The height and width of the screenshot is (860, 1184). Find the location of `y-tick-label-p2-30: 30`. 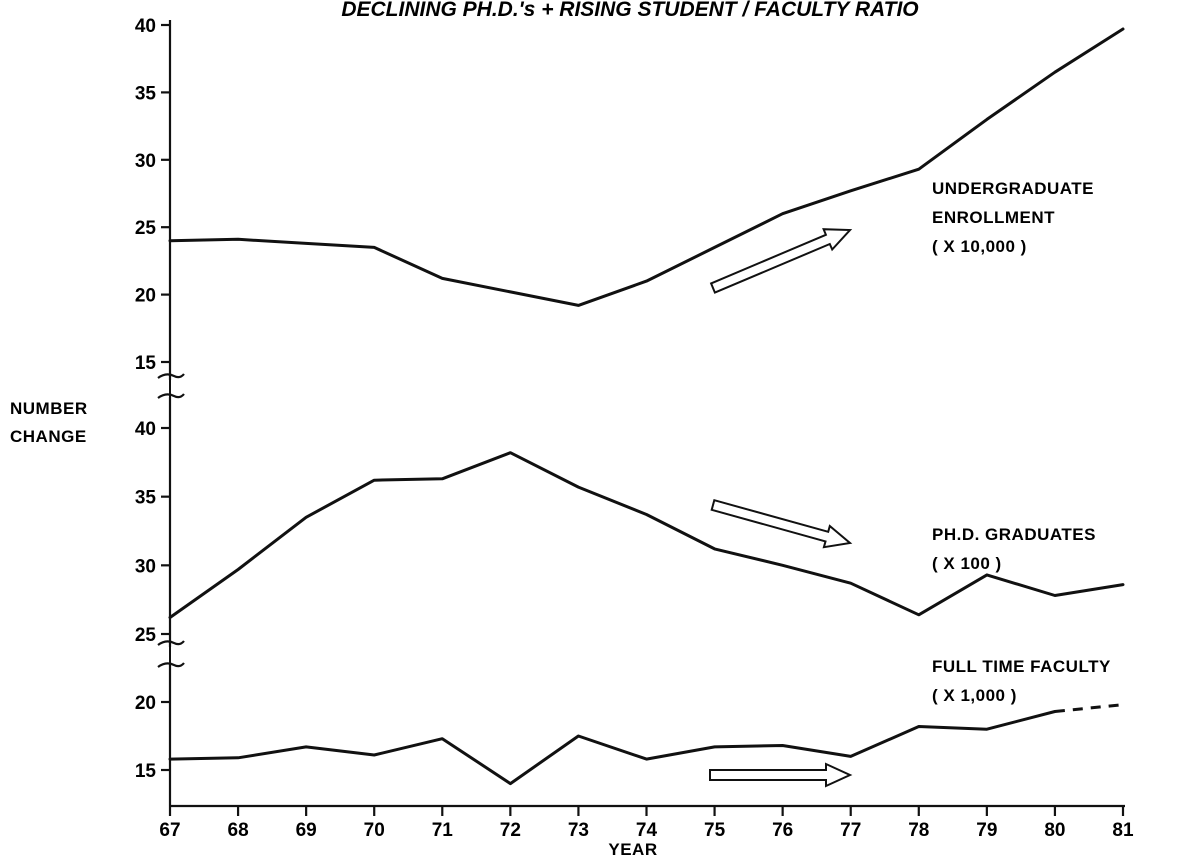

y-tick-label-p2-30: 30 is located at coordinates (145, 566).